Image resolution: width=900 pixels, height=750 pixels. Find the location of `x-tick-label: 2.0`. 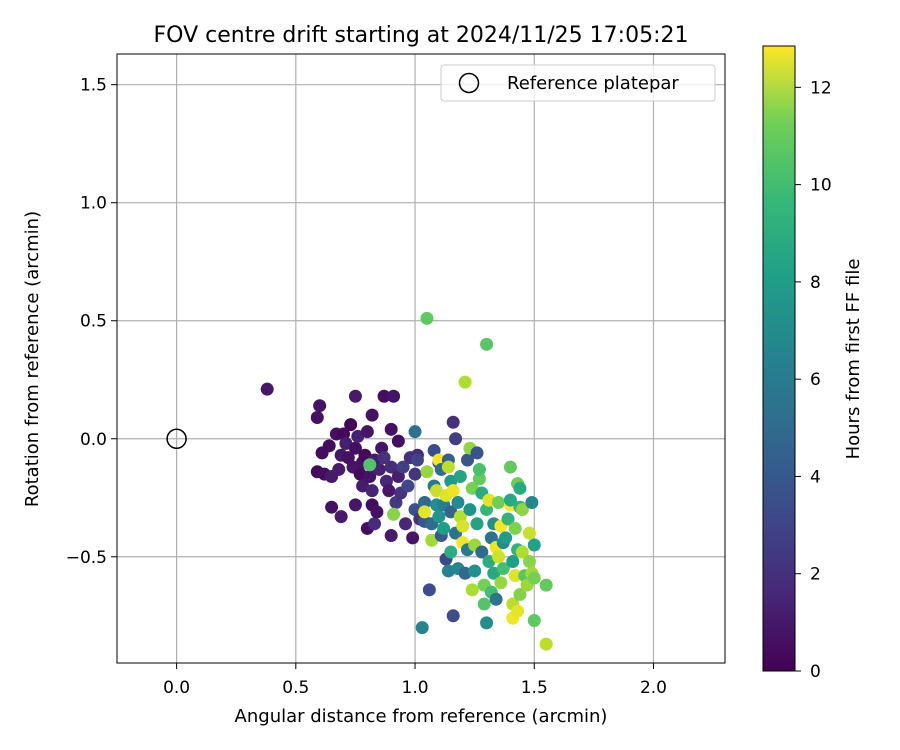

x-tick-label: 2.0 is located at coordinates (653, 688).